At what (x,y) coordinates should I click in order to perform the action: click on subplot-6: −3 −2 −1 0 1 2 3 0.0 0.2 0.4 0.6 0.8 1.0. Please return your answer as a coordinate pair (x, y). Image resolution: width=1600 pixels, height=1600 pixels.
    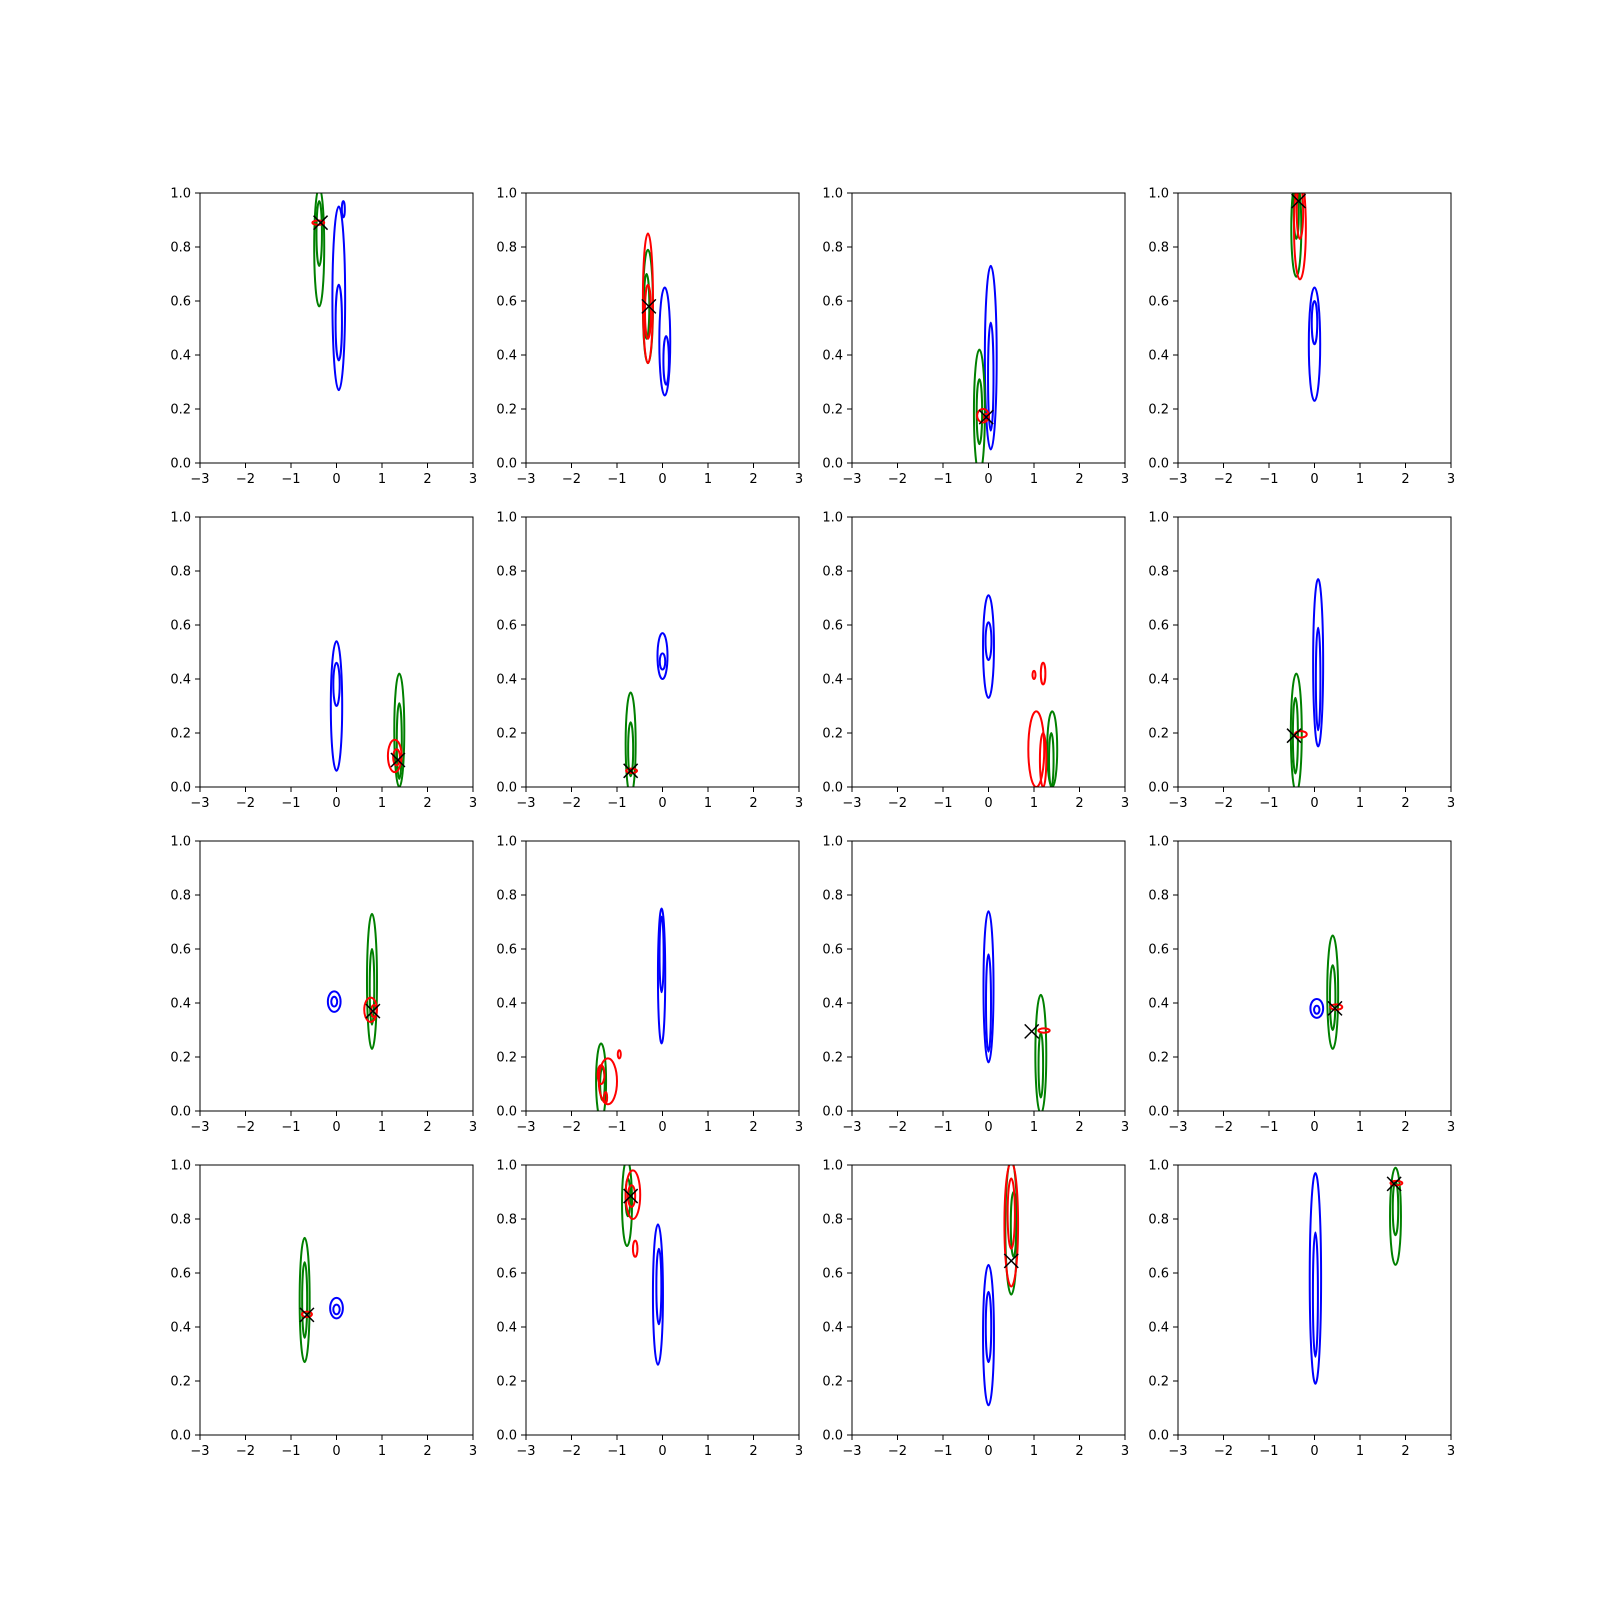
    Looking at the image, I should click on (649, 661).